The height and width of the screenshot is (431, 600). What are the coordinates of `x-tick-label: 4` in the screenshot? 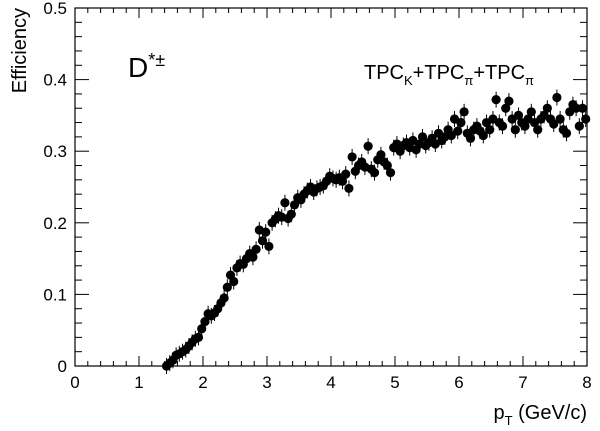 It's located at (330, 382).